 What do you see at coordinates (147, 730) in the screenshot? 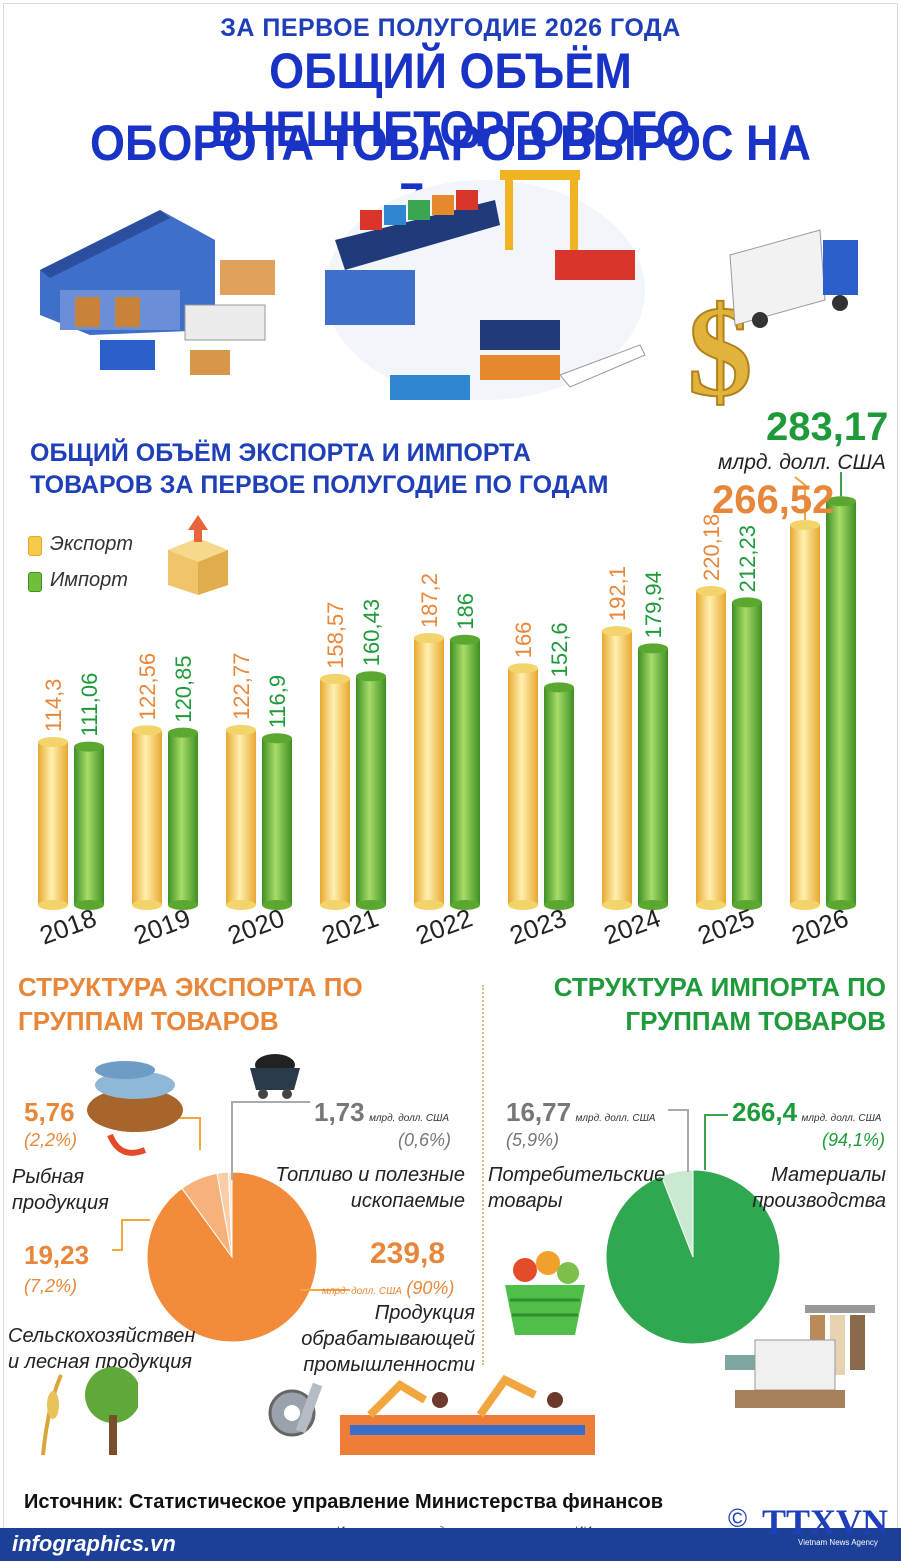
I see `bar-cap-export-2019` at bounding box center [147, 730].